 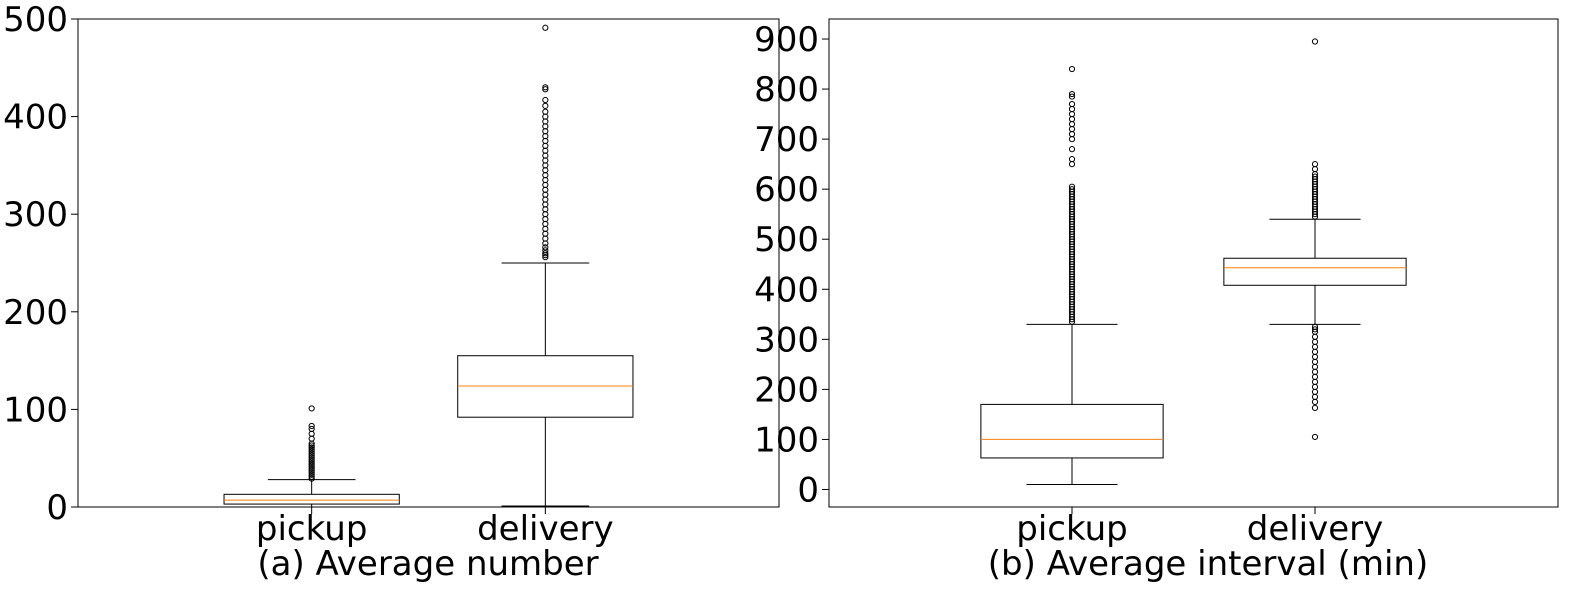 I want to click on y-tick-label: 700, so click(x=786, y=140).